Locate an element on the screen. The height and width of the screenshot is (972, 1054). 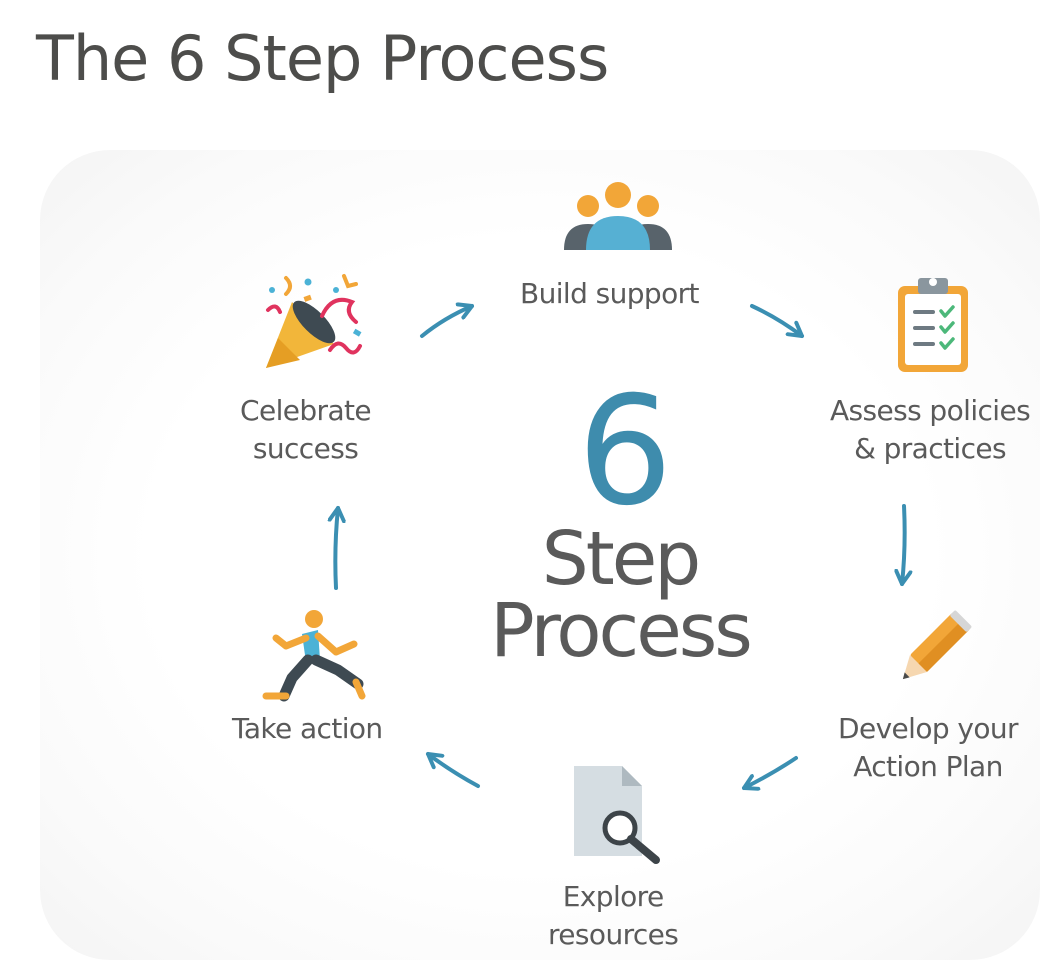
clipboard-checklist-icon is located at coordinates (933, 325).